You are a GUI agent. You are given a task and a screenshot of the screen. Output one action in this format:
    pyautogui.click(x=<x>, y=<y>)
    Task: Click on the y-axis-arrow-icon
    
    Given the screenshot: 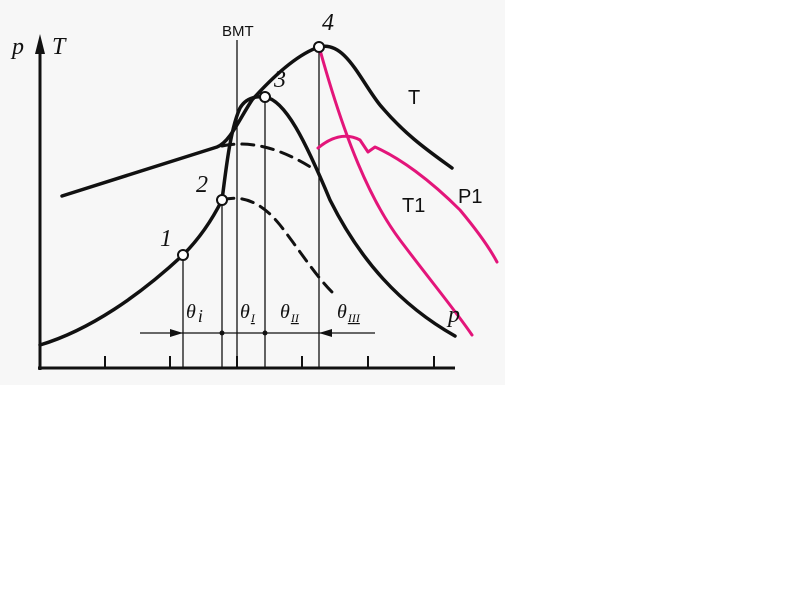 What is the action you would take?
    pyautogui.click(x=40, y=44)
    